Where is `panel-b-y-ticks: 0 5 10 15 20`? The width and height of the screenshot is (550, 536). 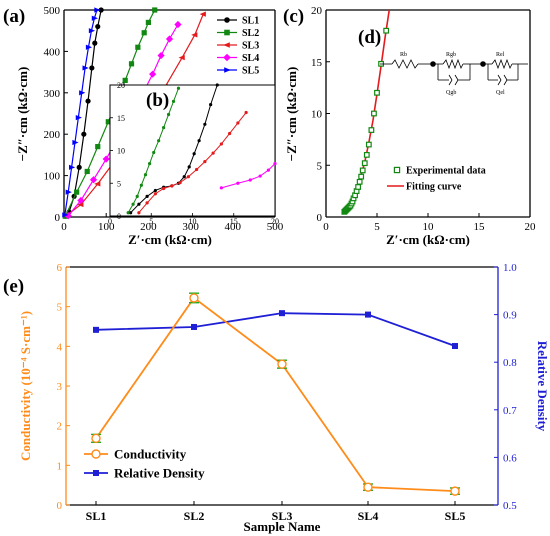 panel-b-y-ticks: 0 5 10 15 20 is located at coordinates (117, 151).